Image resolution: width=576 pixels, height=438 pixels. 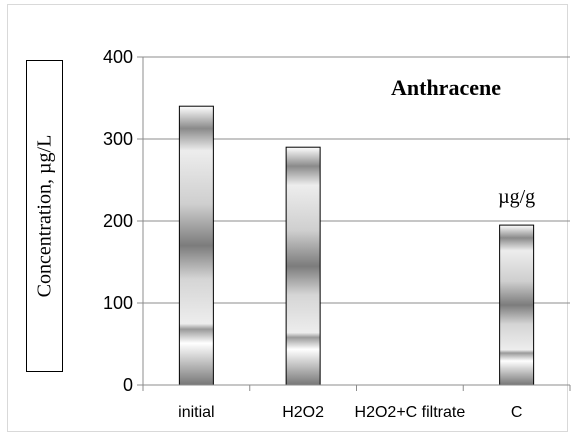 I want to click on x-tick-label-c: C, so click(x=517, y=412).